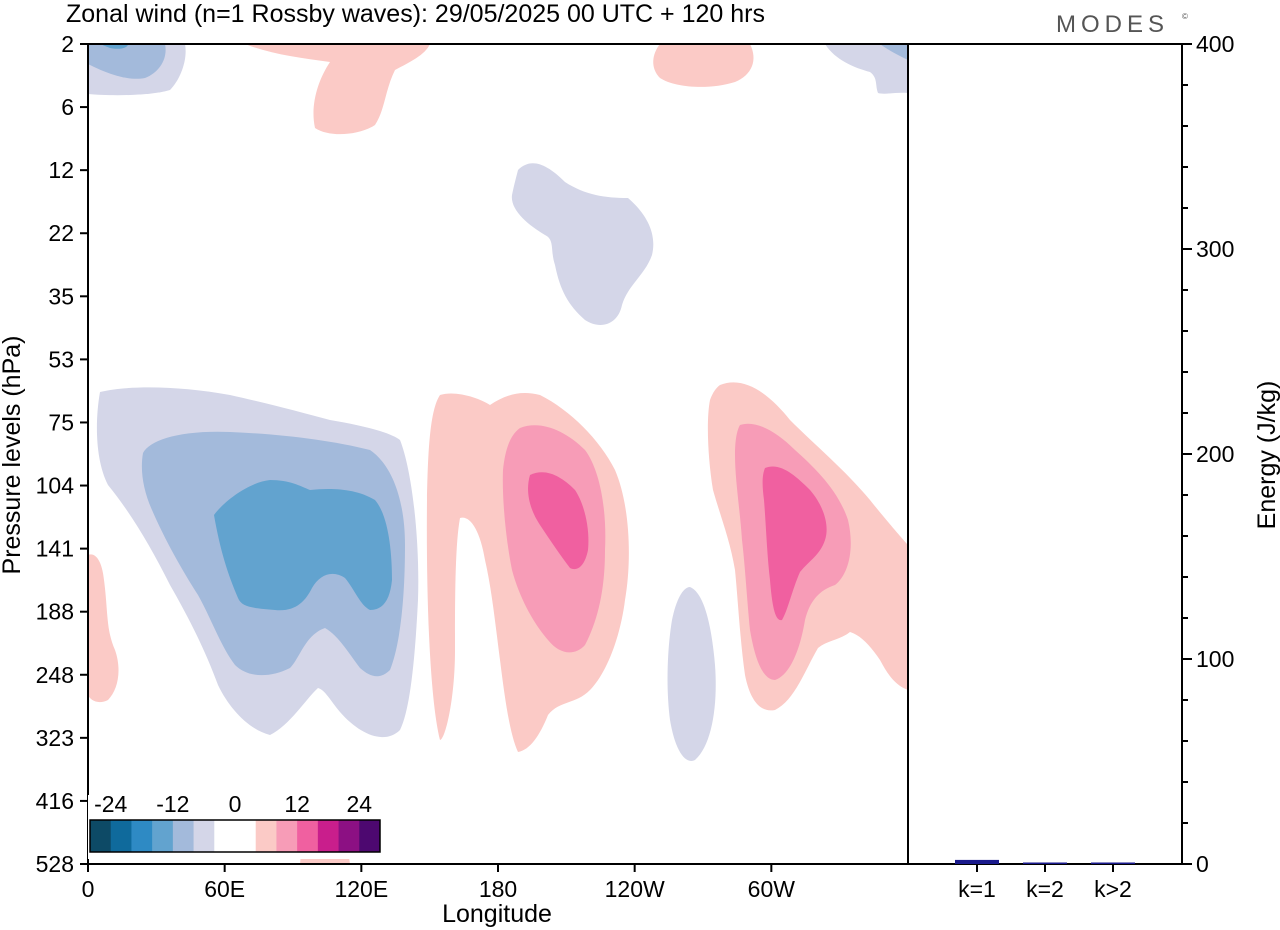 This screenshot has width=1280, height=930. What do you see at coordinates (55, 612) in the screenshot?
I see `y-tick-label: 188` at bounding box center [55, 612].